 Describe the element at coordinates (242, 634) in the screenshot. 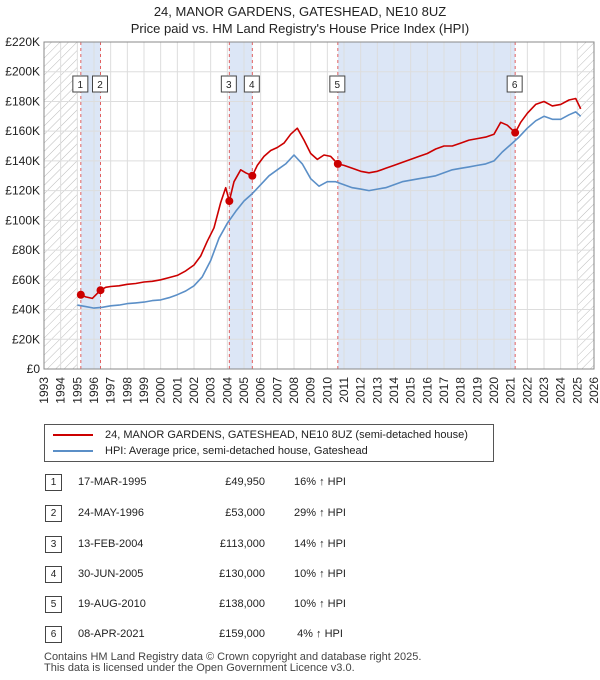

I see `sale-price: £159,000` at that location.